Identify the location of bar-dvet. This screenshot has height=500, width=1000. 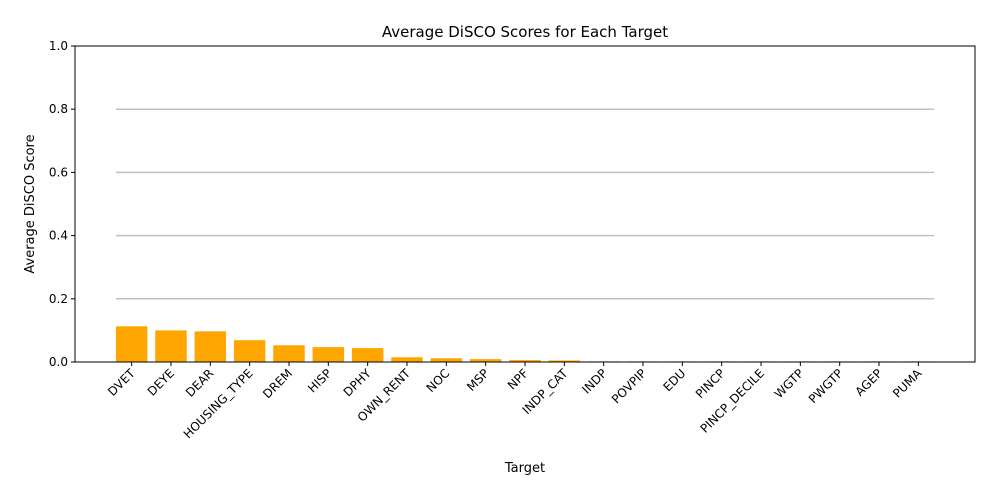
(131, 344).